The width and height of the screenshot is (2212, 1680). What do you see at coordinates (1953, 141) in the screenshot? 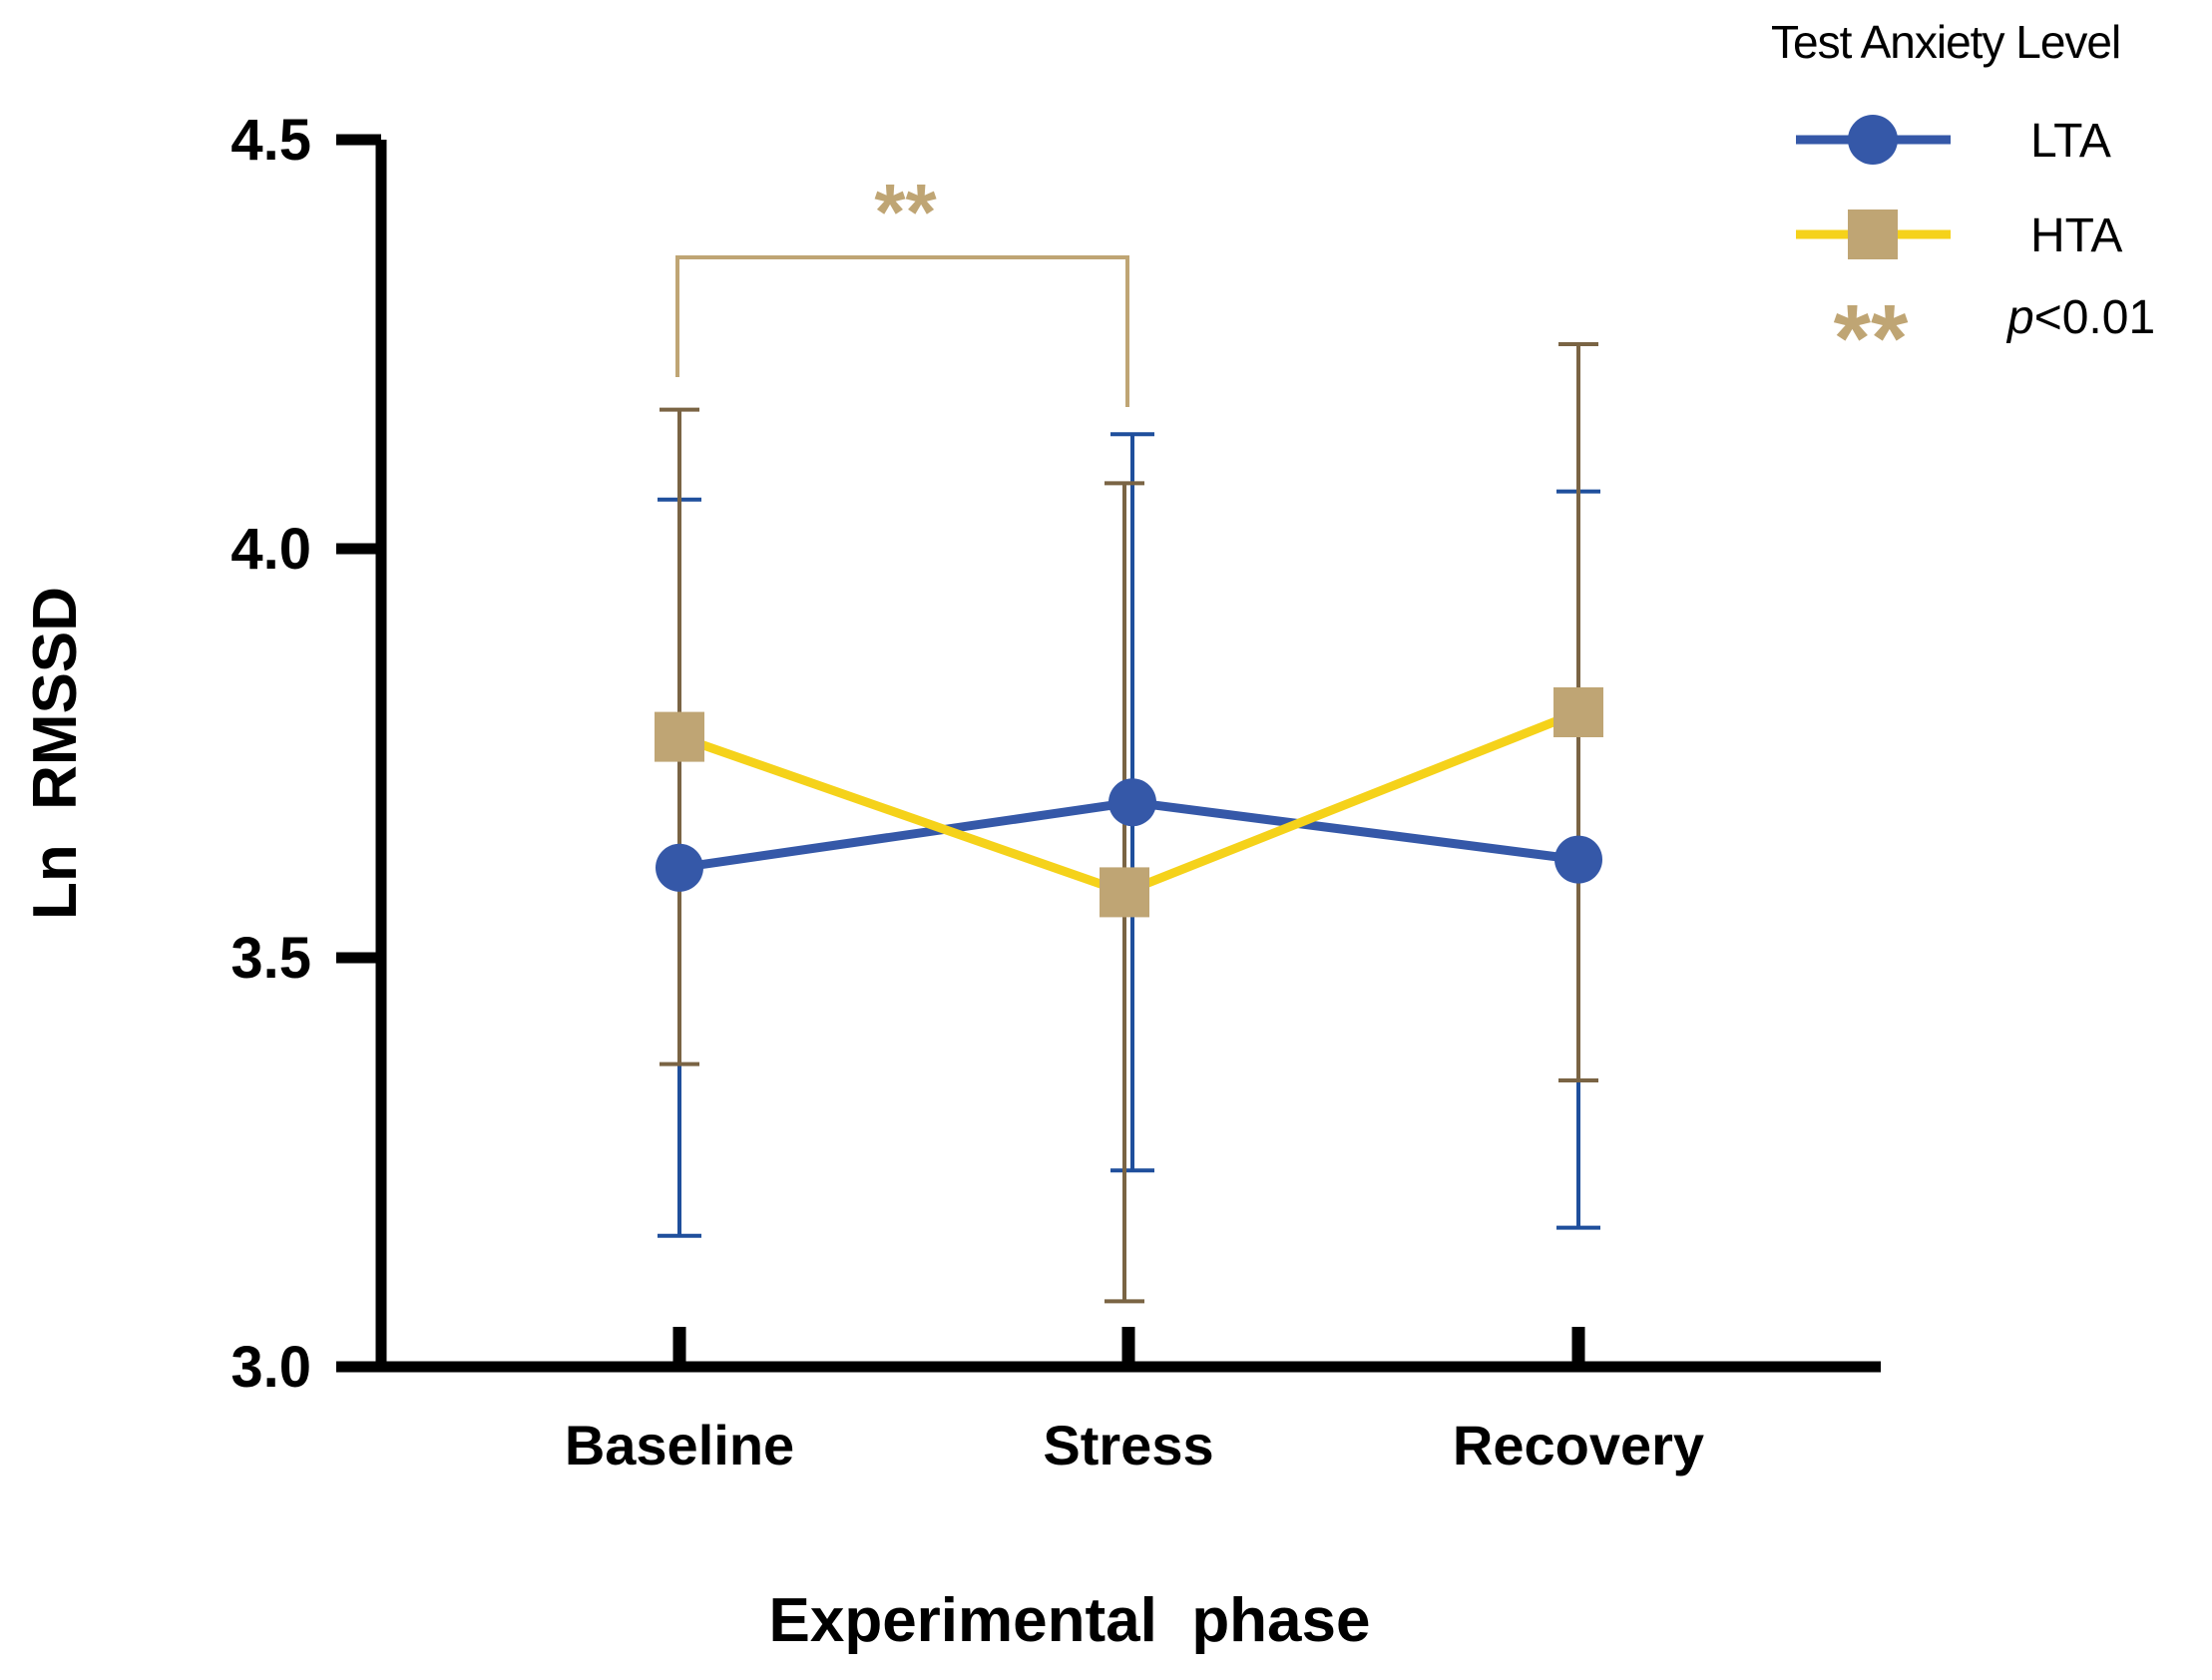
I see `legend-item-lta: LTA` at bounding box center [1953, 141].